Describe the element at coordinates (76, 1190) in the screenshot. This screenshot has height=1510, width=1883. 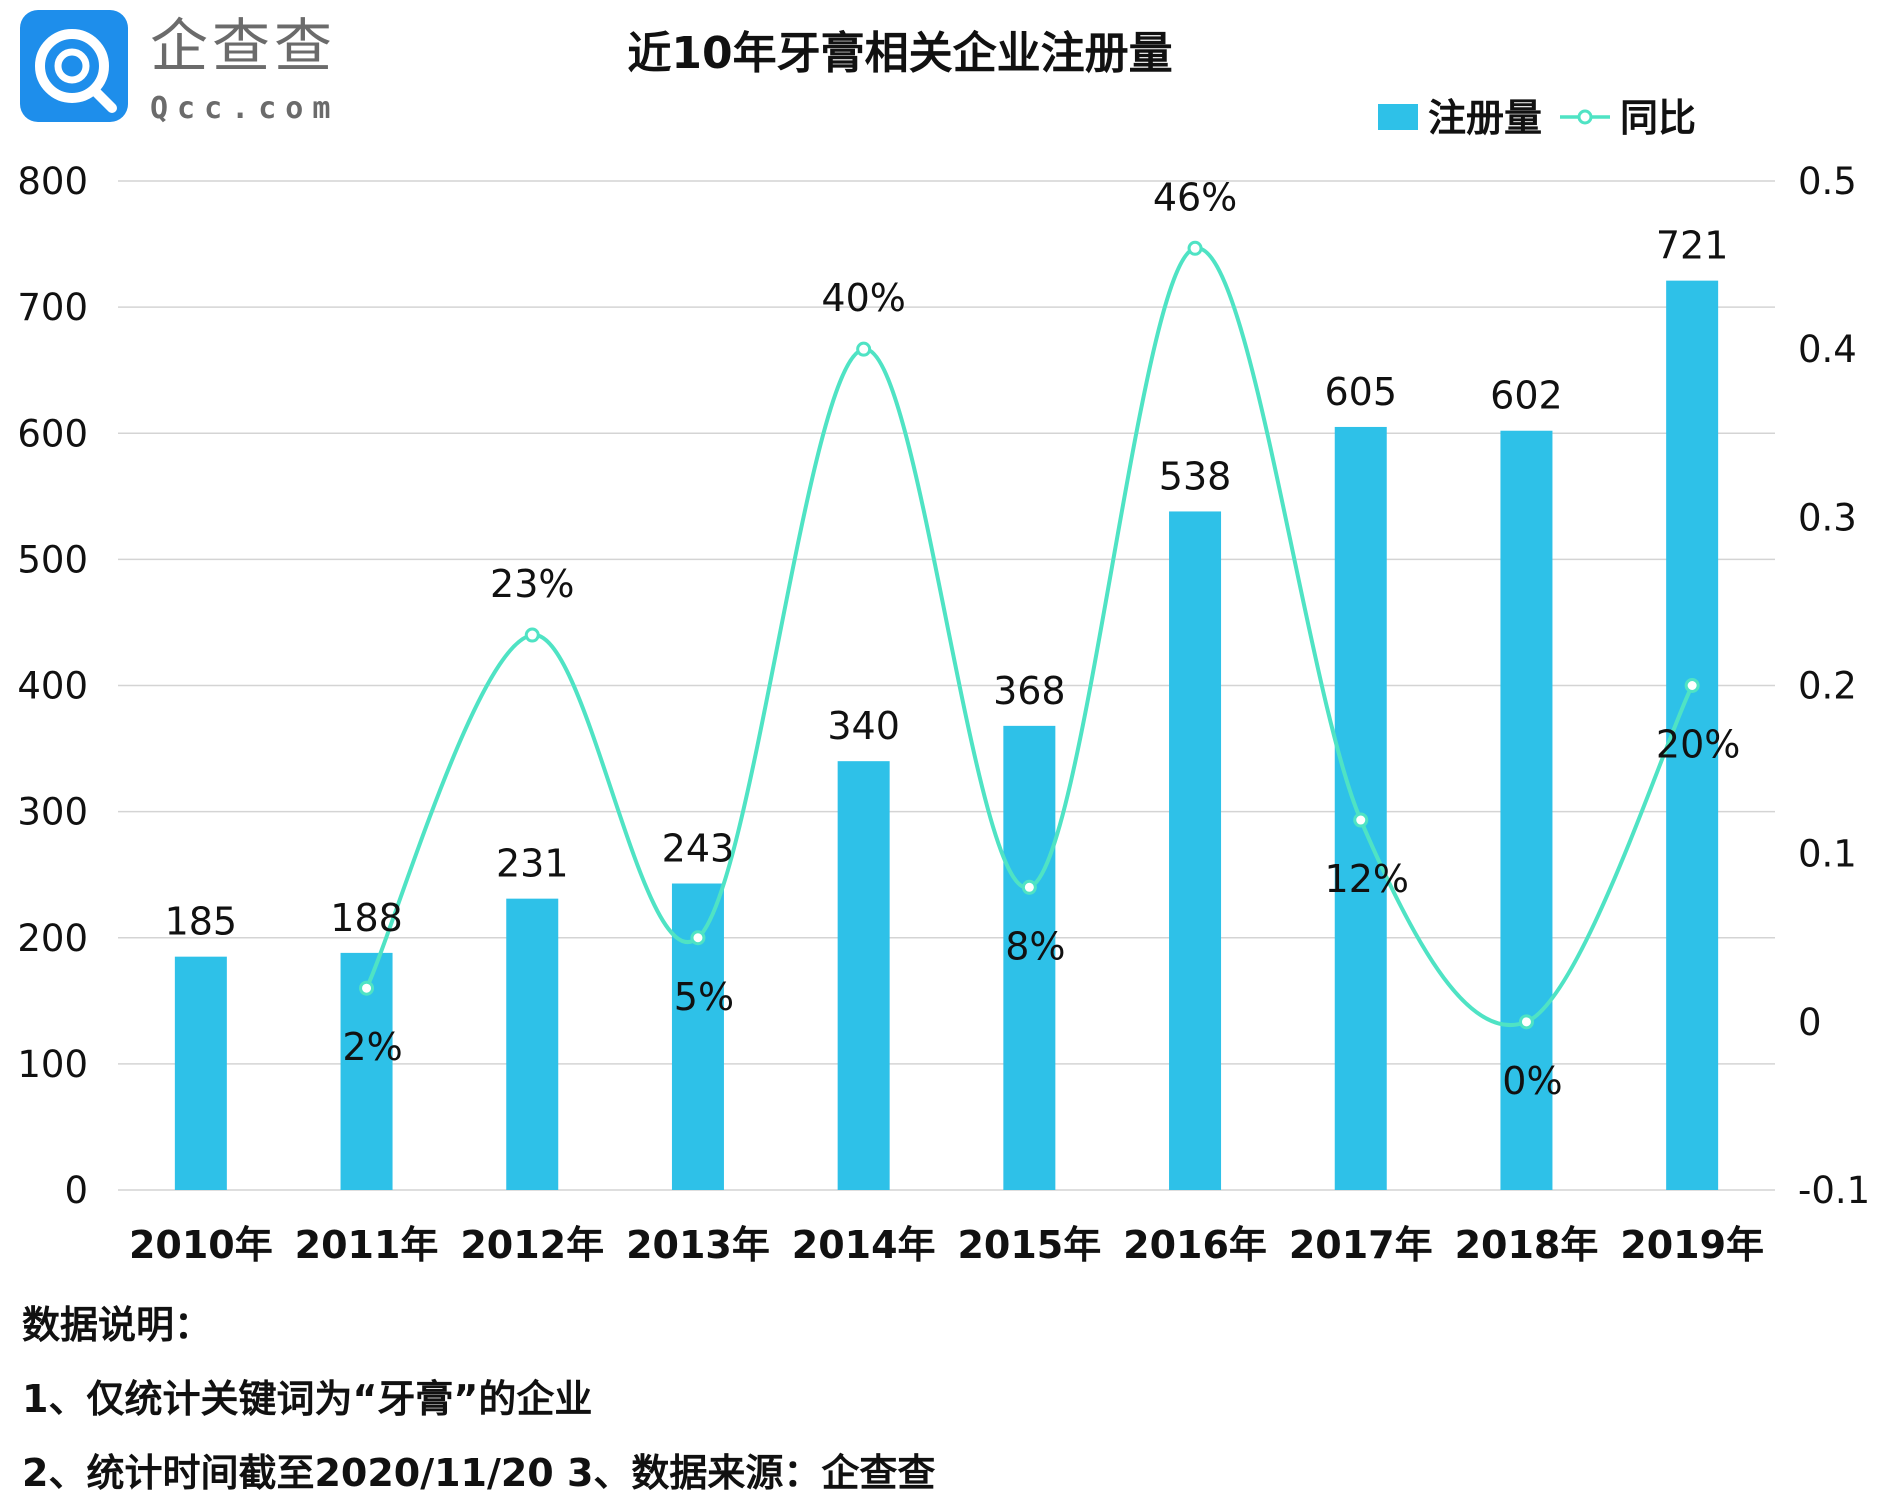
I see `left-tick-label: 0` at that location.